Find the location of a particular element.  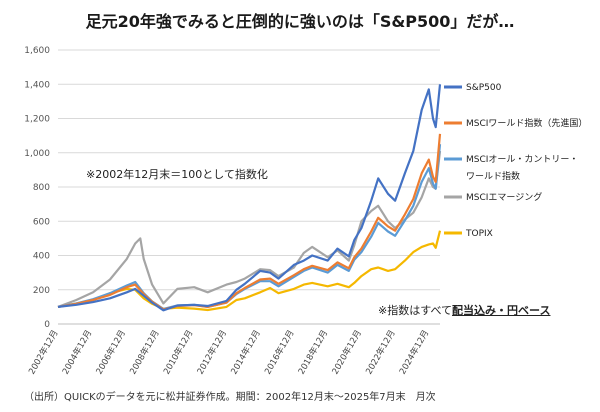

x-tick-label: 2006年12月 is located at coordinates (111, 352).